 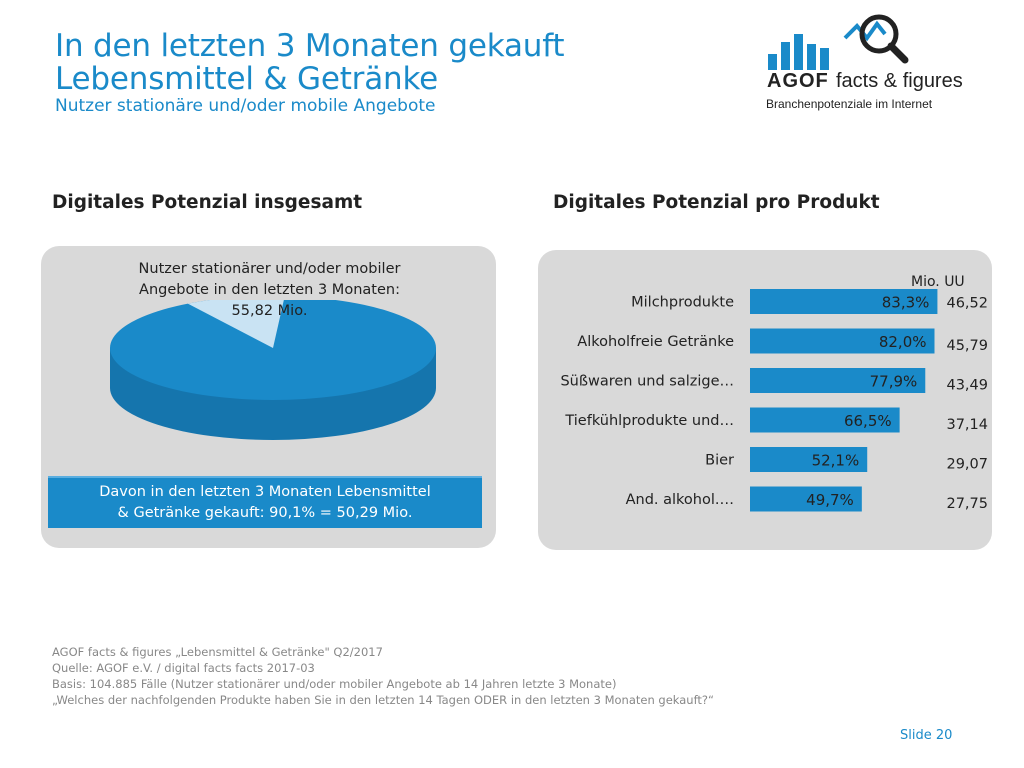 I want to click on bar-category-label: Bier, so click(x=719, y=461).